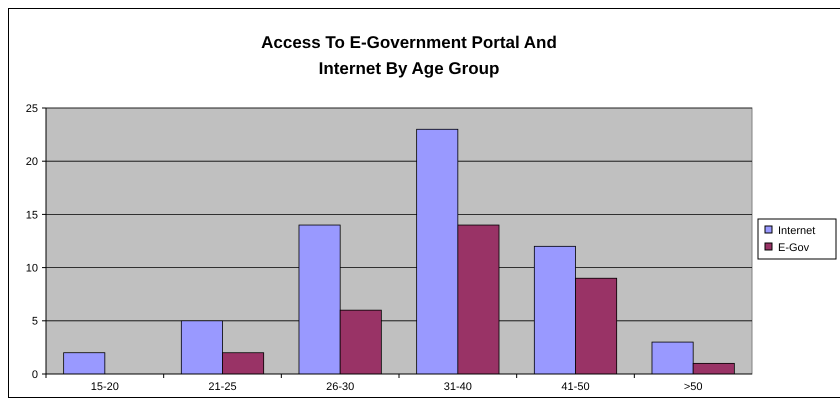 The height and width of the screenshot is (404, 840). What do you see at coordinates (104, 387) in the screenshot?
I see `x-tick-label: 15-20` at bounding box center [104, 387].